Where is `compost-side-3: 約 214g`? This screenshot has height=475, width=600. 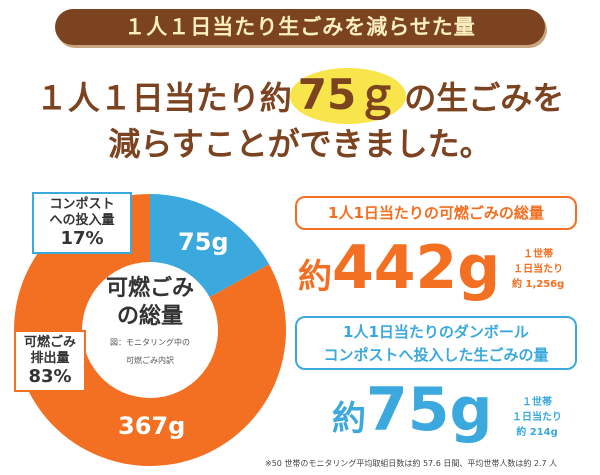 compost-side-3: 約 214g is located at coordinates (537, 432).